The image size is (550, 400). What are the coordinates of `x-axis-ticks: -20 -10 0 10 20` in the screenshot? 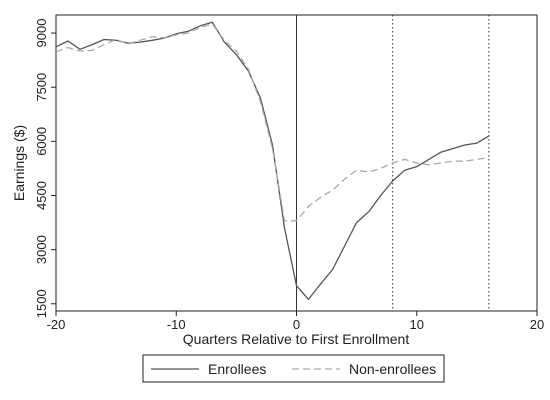 It's located at (295, 321).